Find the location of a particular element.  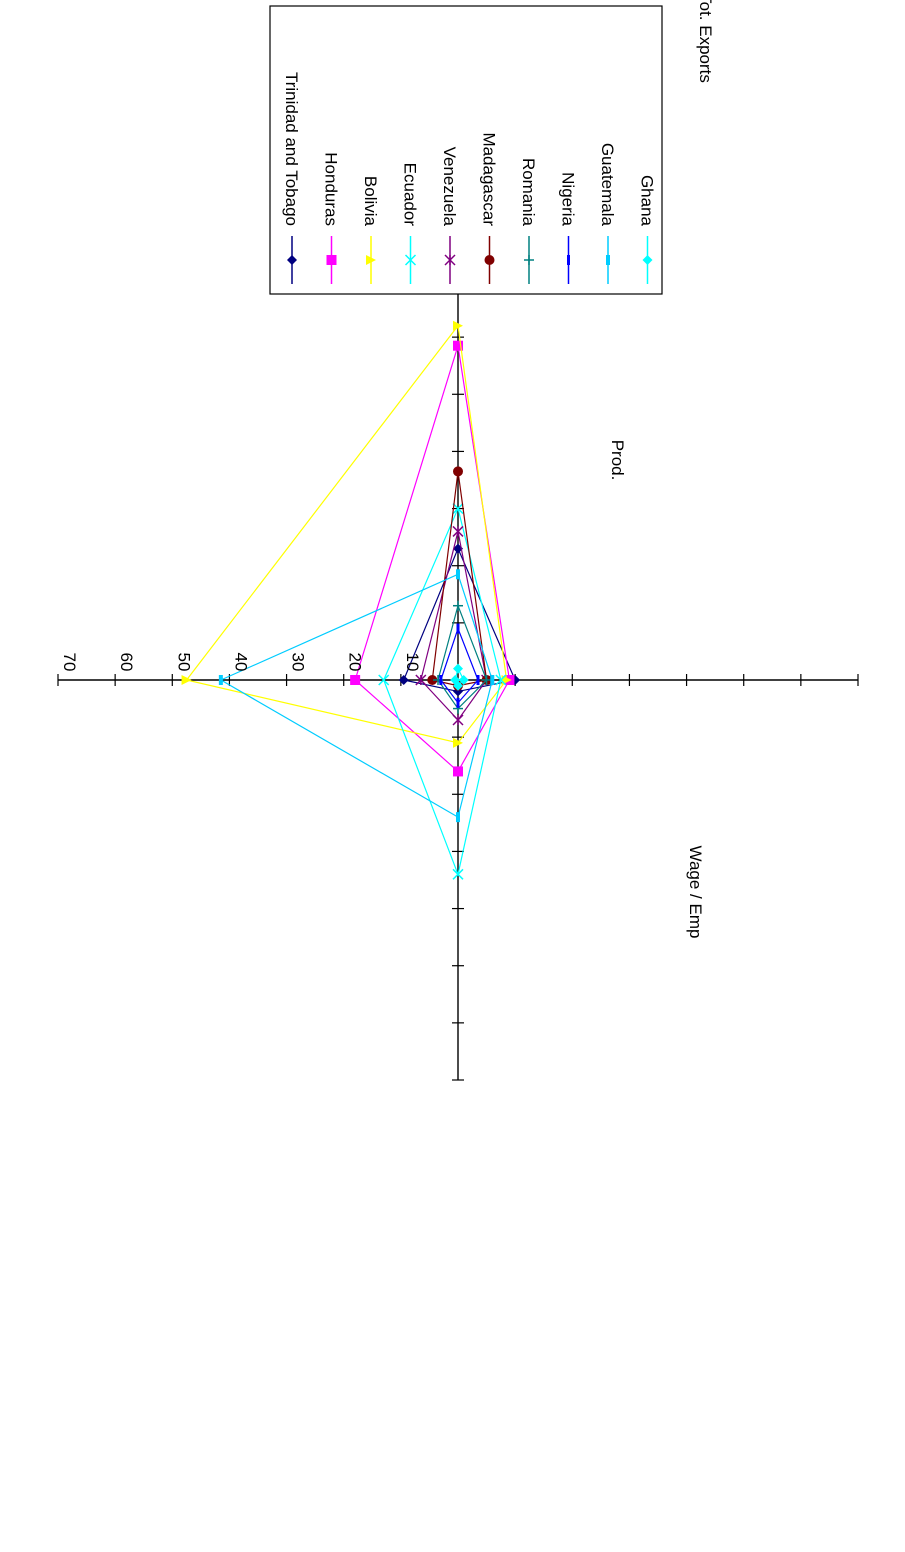

legend-label: Honduras is located at coordinates (331, 189).